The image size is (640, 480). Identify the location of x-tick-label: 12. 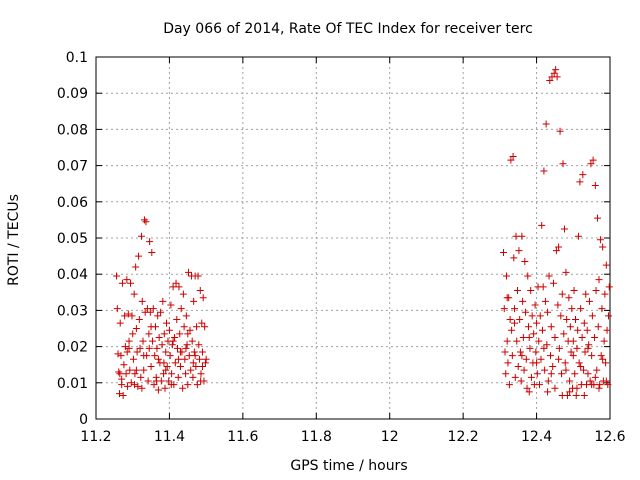
(390, 437).